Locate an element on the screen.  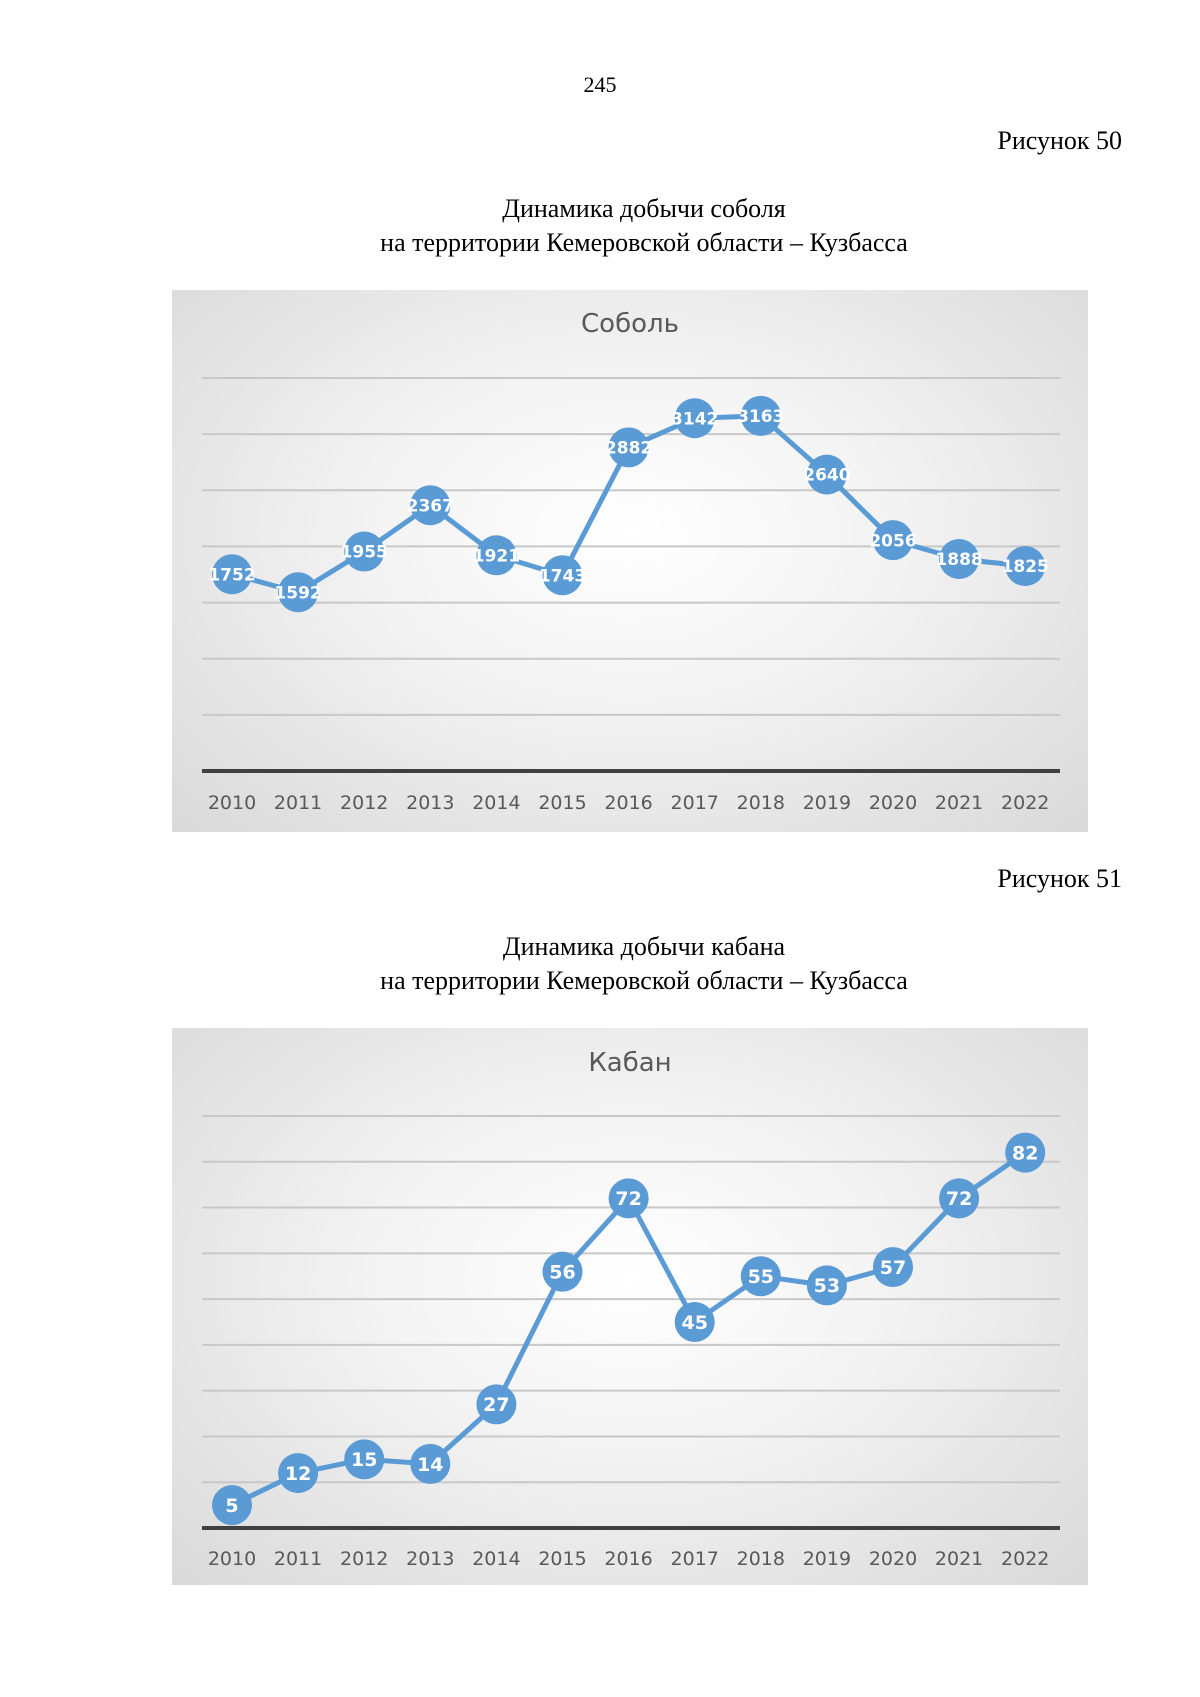
figure-title-50-line1: Динамика добычи соболя is located at coordinates (644, 208).